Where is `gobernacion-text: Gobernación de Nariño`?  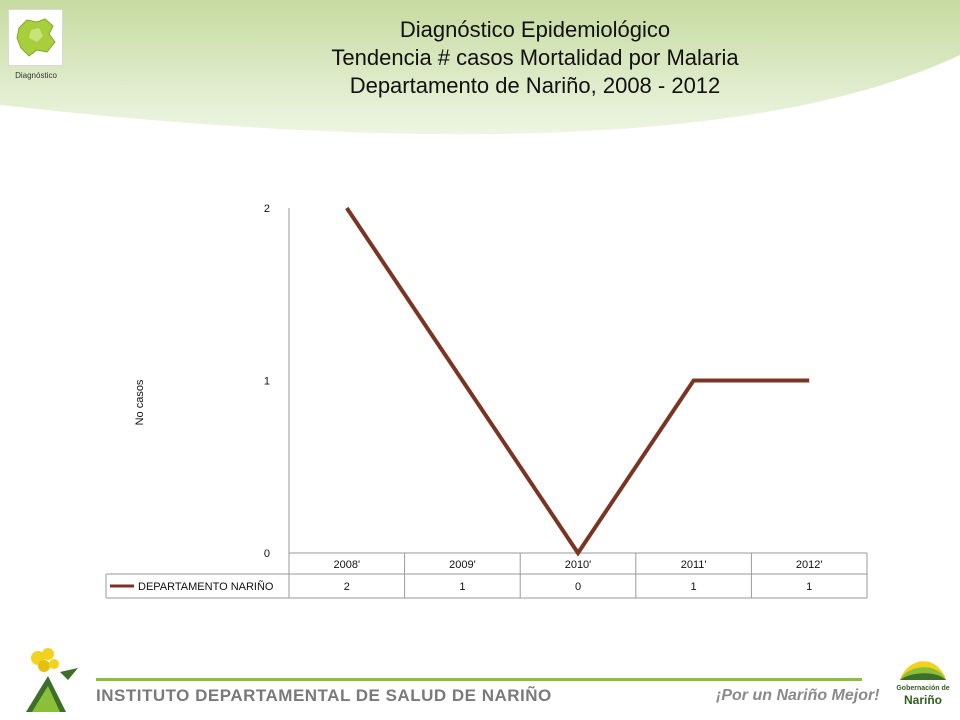 gobernacion-text: Gobernación de Nariño is located at coordinates (923, 695).